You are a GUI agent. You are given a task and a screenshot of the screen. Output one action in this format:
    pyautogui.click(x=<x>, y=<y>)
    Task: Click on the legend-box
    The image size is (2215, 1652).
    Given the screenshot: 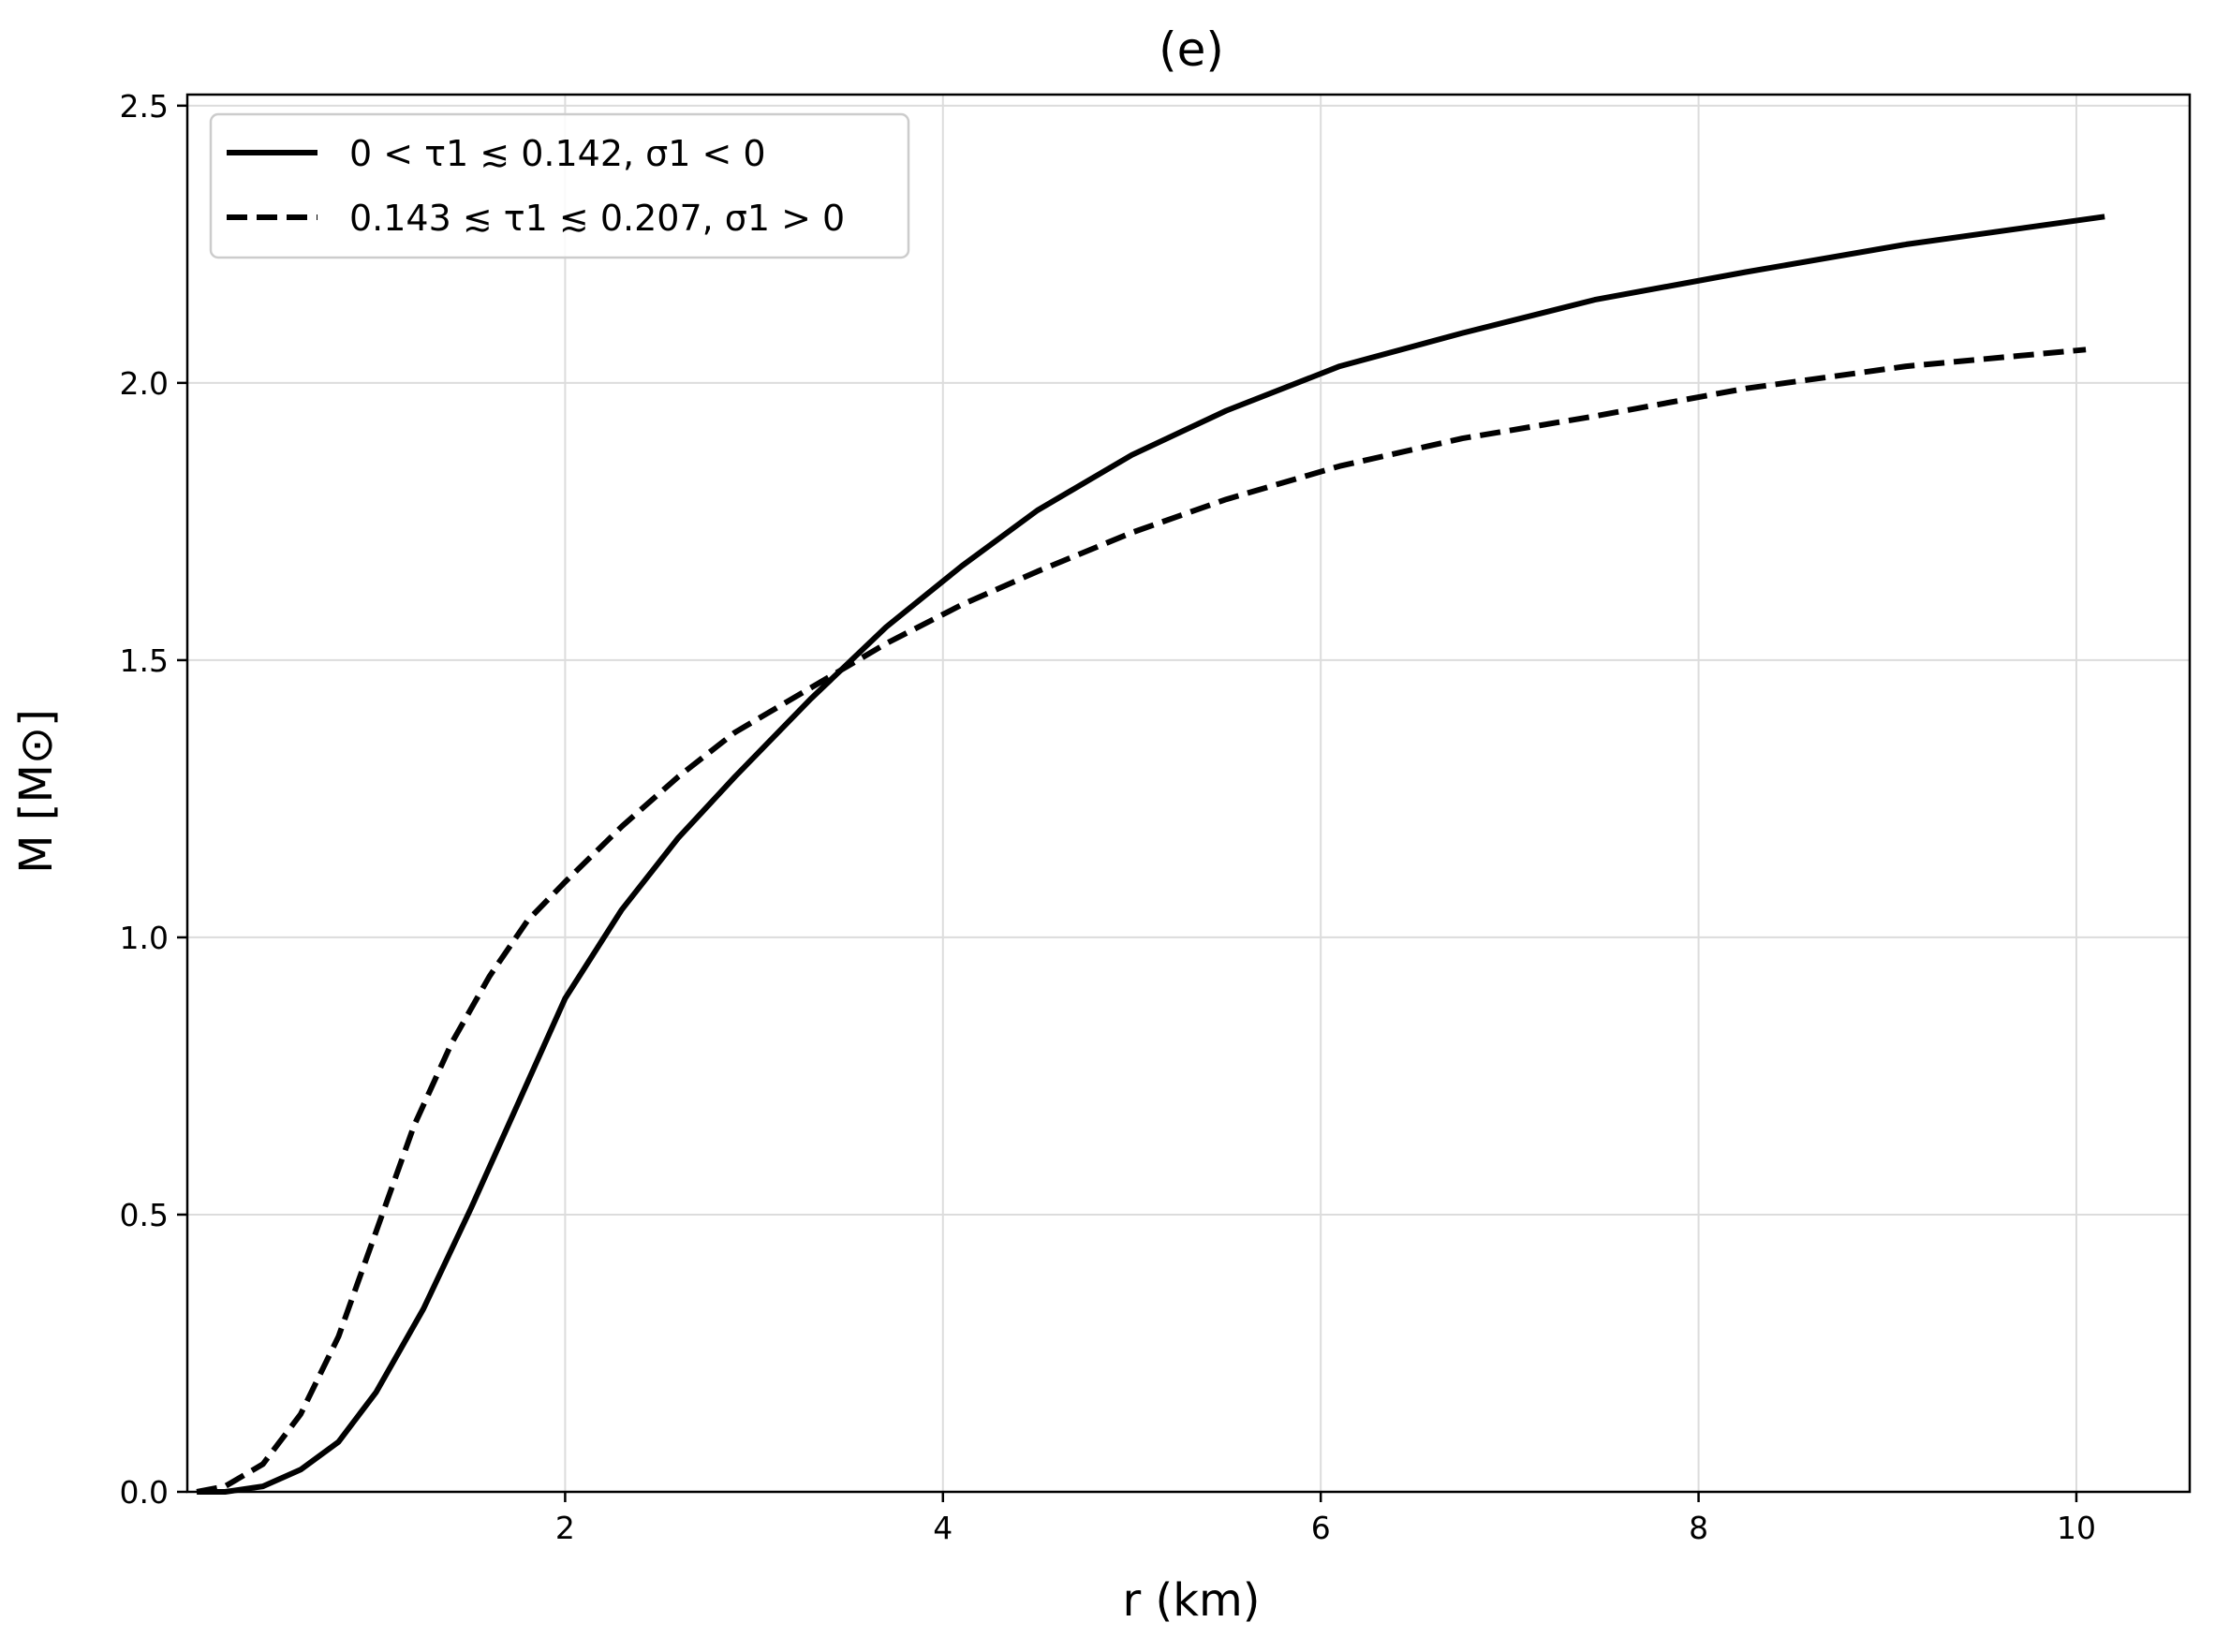 What is the action you would take?
    pyautogui.click(x=559, y=186)
    